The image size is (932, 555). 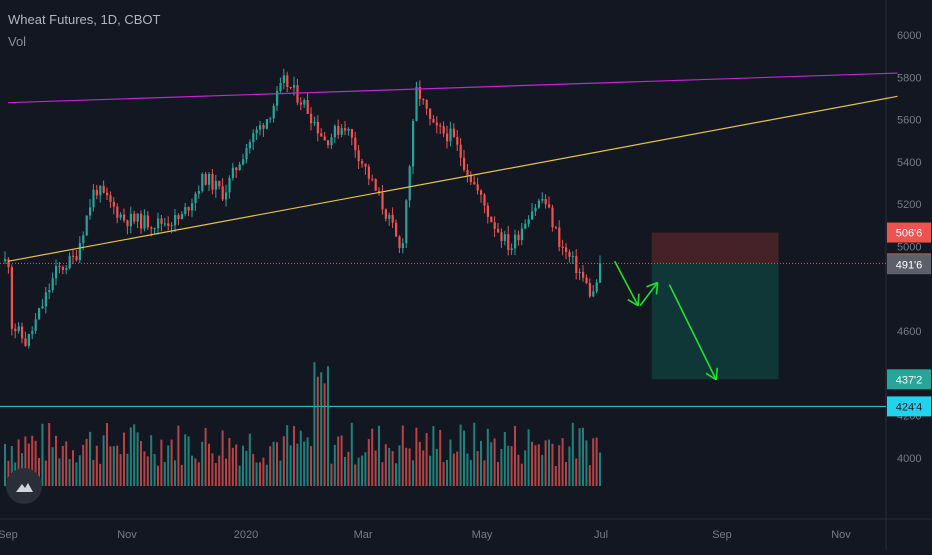 I want to click on y-tick-label: 6000, so click(x=909, y=36).